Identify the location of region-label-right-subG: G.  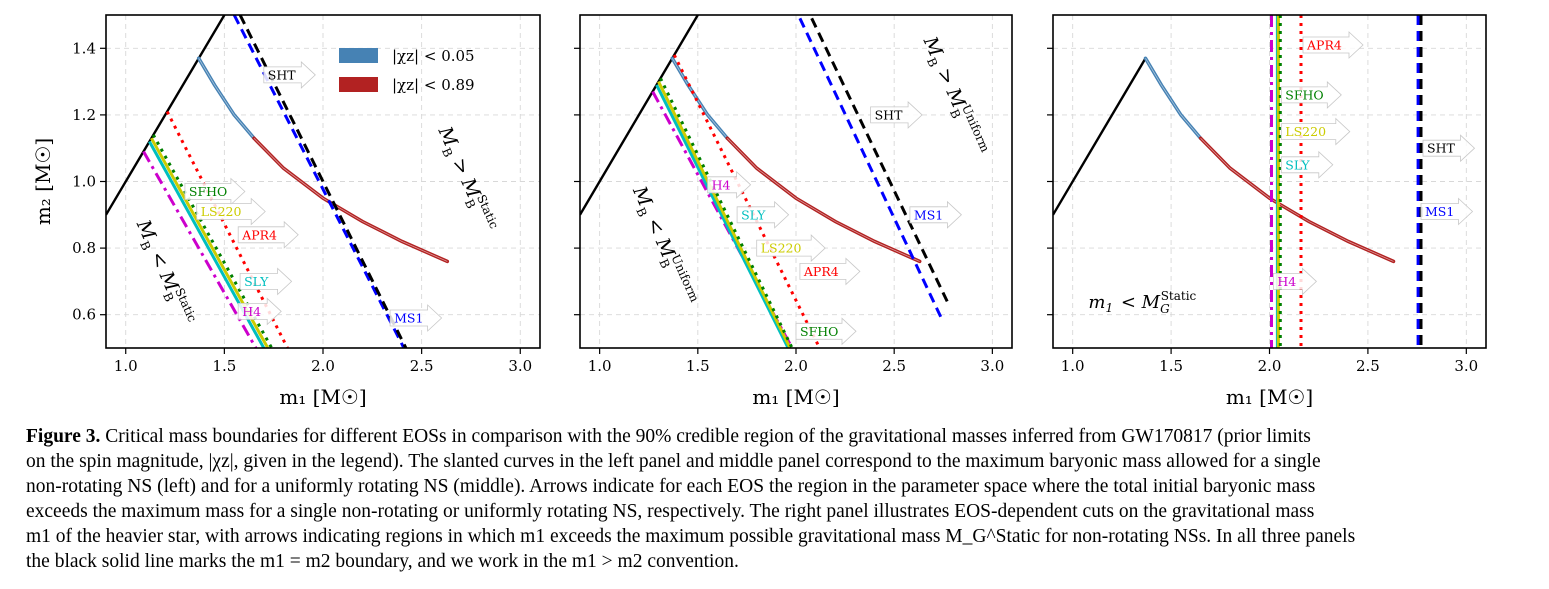
(1165, 309).